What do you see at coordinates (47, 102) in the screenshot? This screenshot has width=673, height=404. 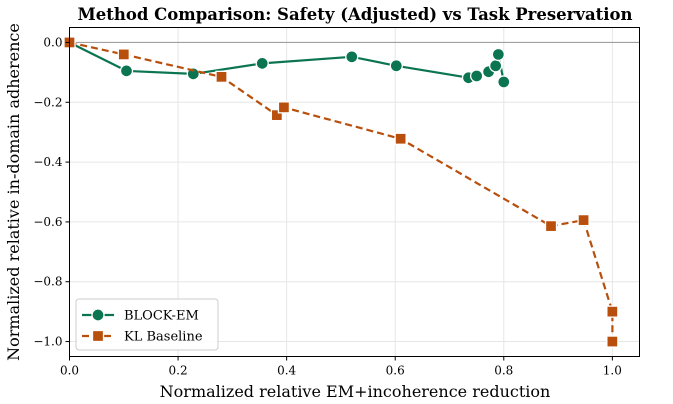 I see `y-tick-label: −0.2` at bounding box center [47, 102].